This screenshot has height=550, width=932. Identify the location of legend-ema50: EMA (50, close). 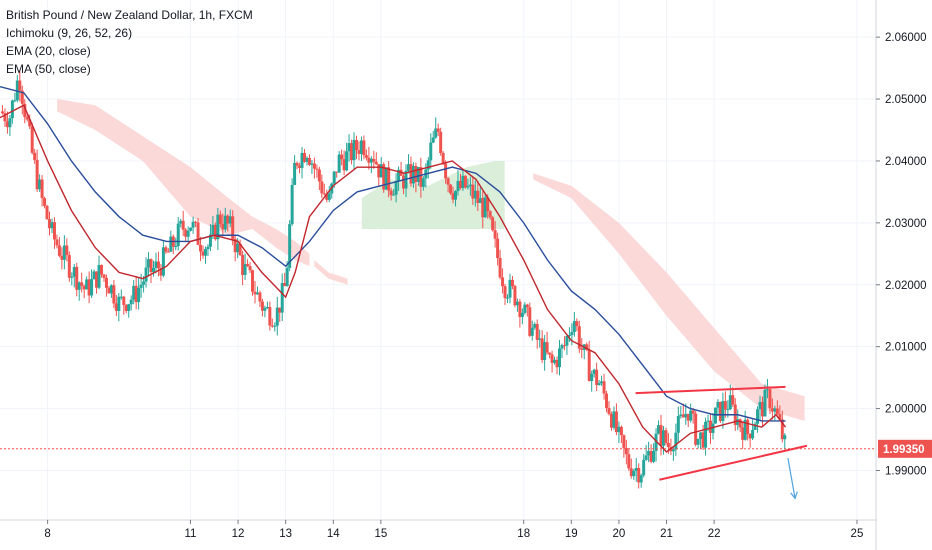
(48, 69).